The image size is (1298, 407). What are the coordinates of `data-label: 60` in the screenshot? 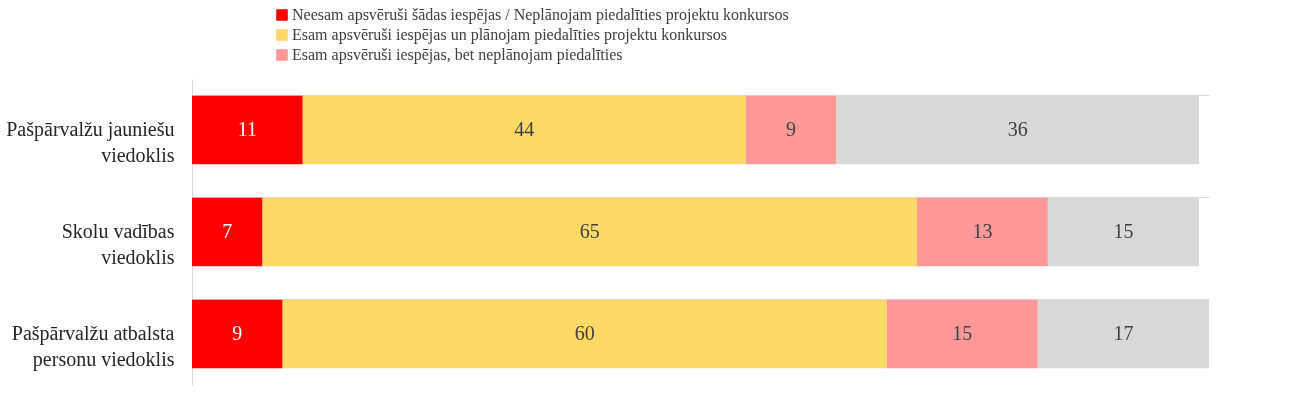 It's located at (584, 333).